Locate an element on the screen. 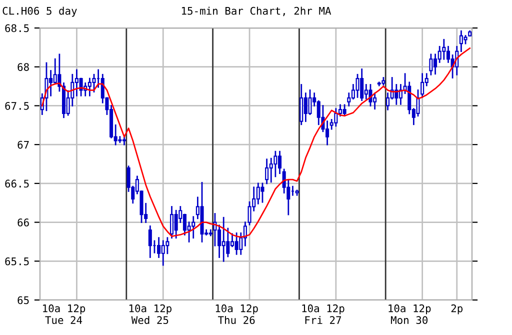  y-tick-label: 66.5 is located at coordinates (17, 184).